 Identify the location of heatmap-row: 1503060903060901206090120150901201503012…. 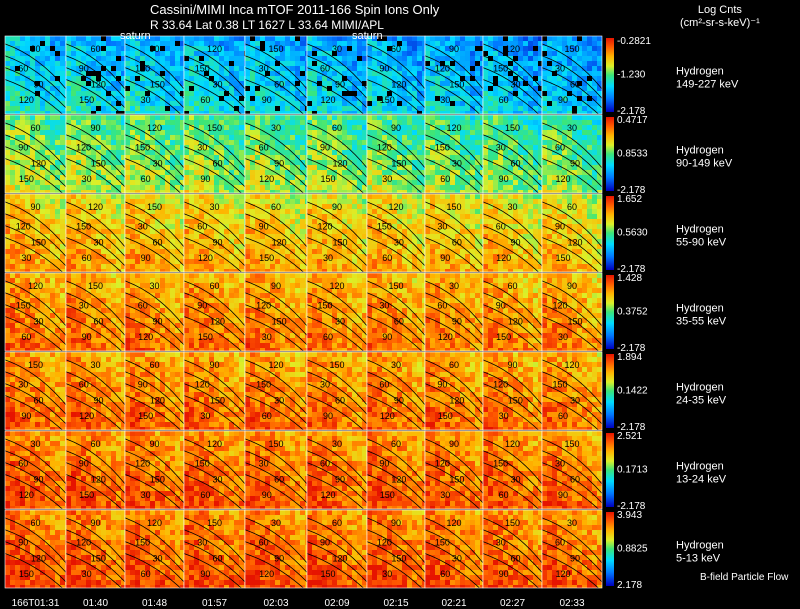
(303, 392).